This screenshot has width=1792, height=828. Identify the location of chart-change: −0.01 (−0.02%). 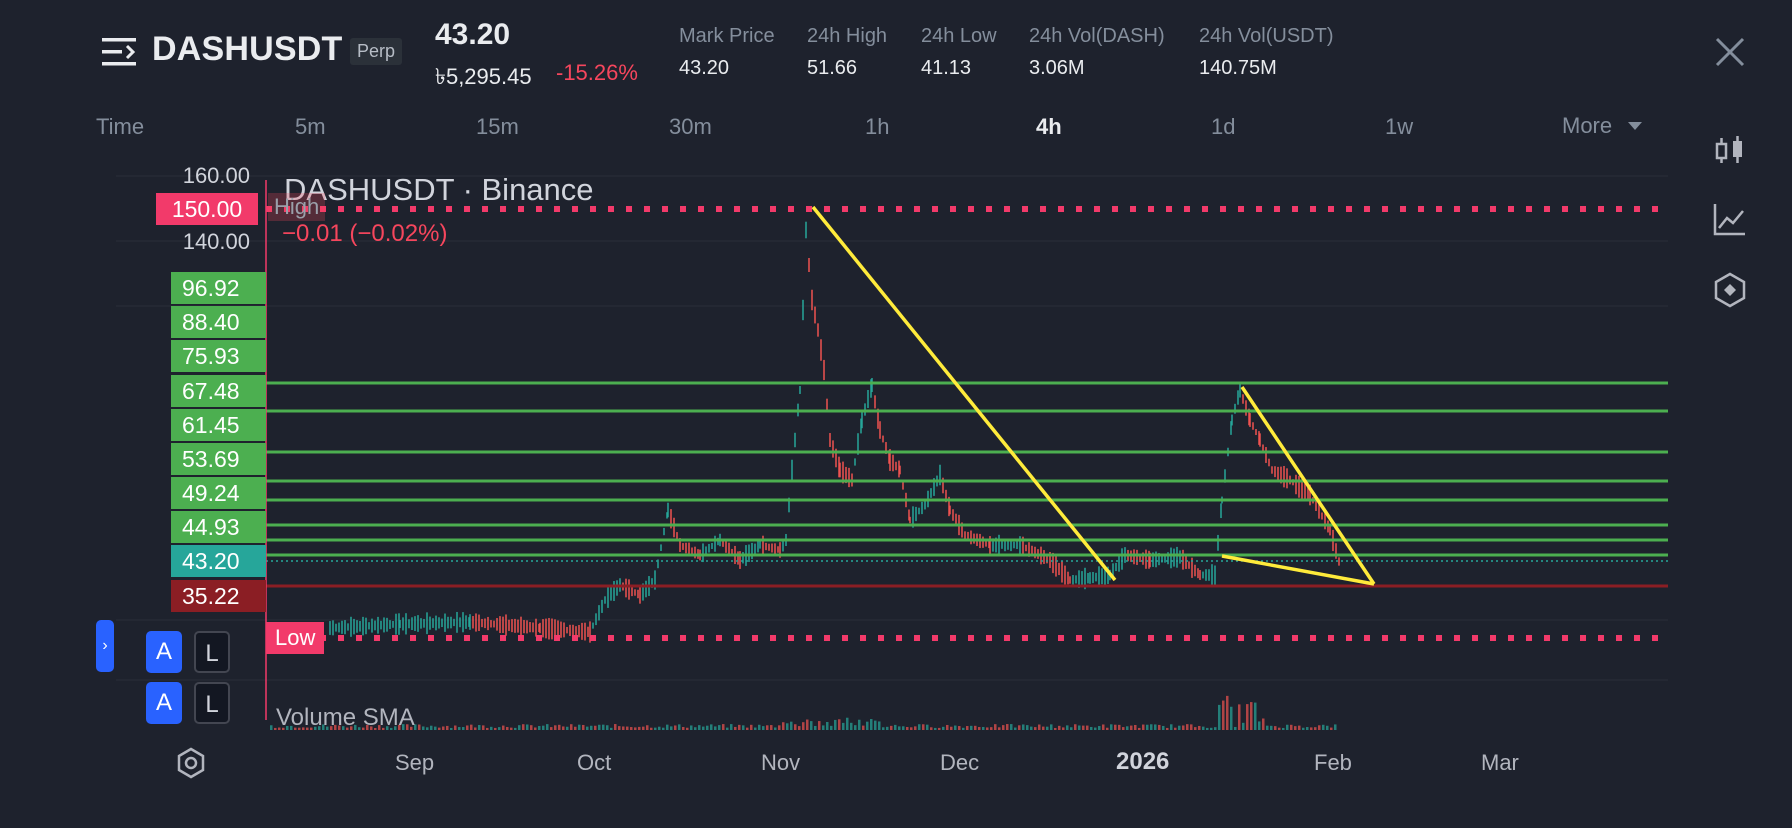
(365, 233).